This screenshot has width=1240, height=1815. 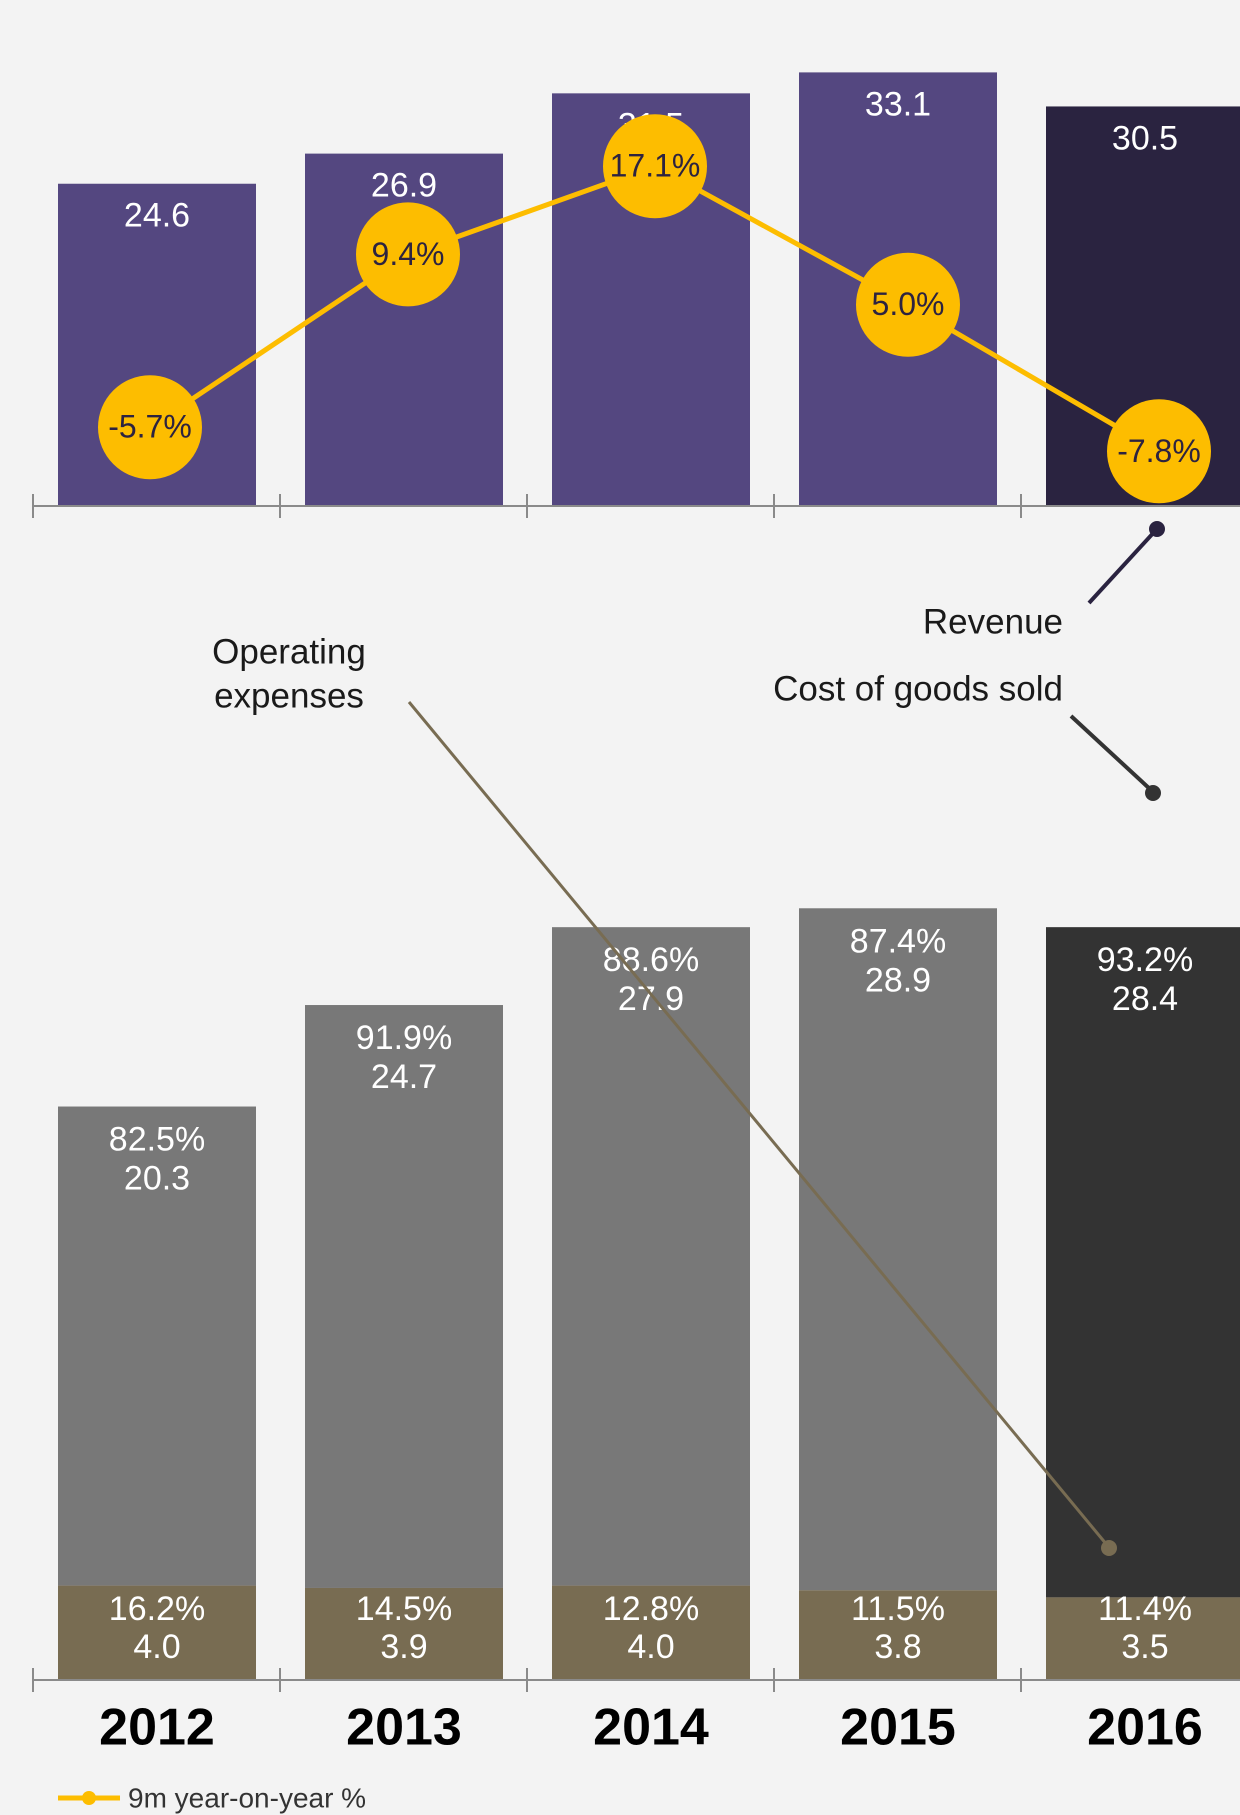 I want to click on opex-share-label-2012: 16.2%, so click(x=157, y=1609).